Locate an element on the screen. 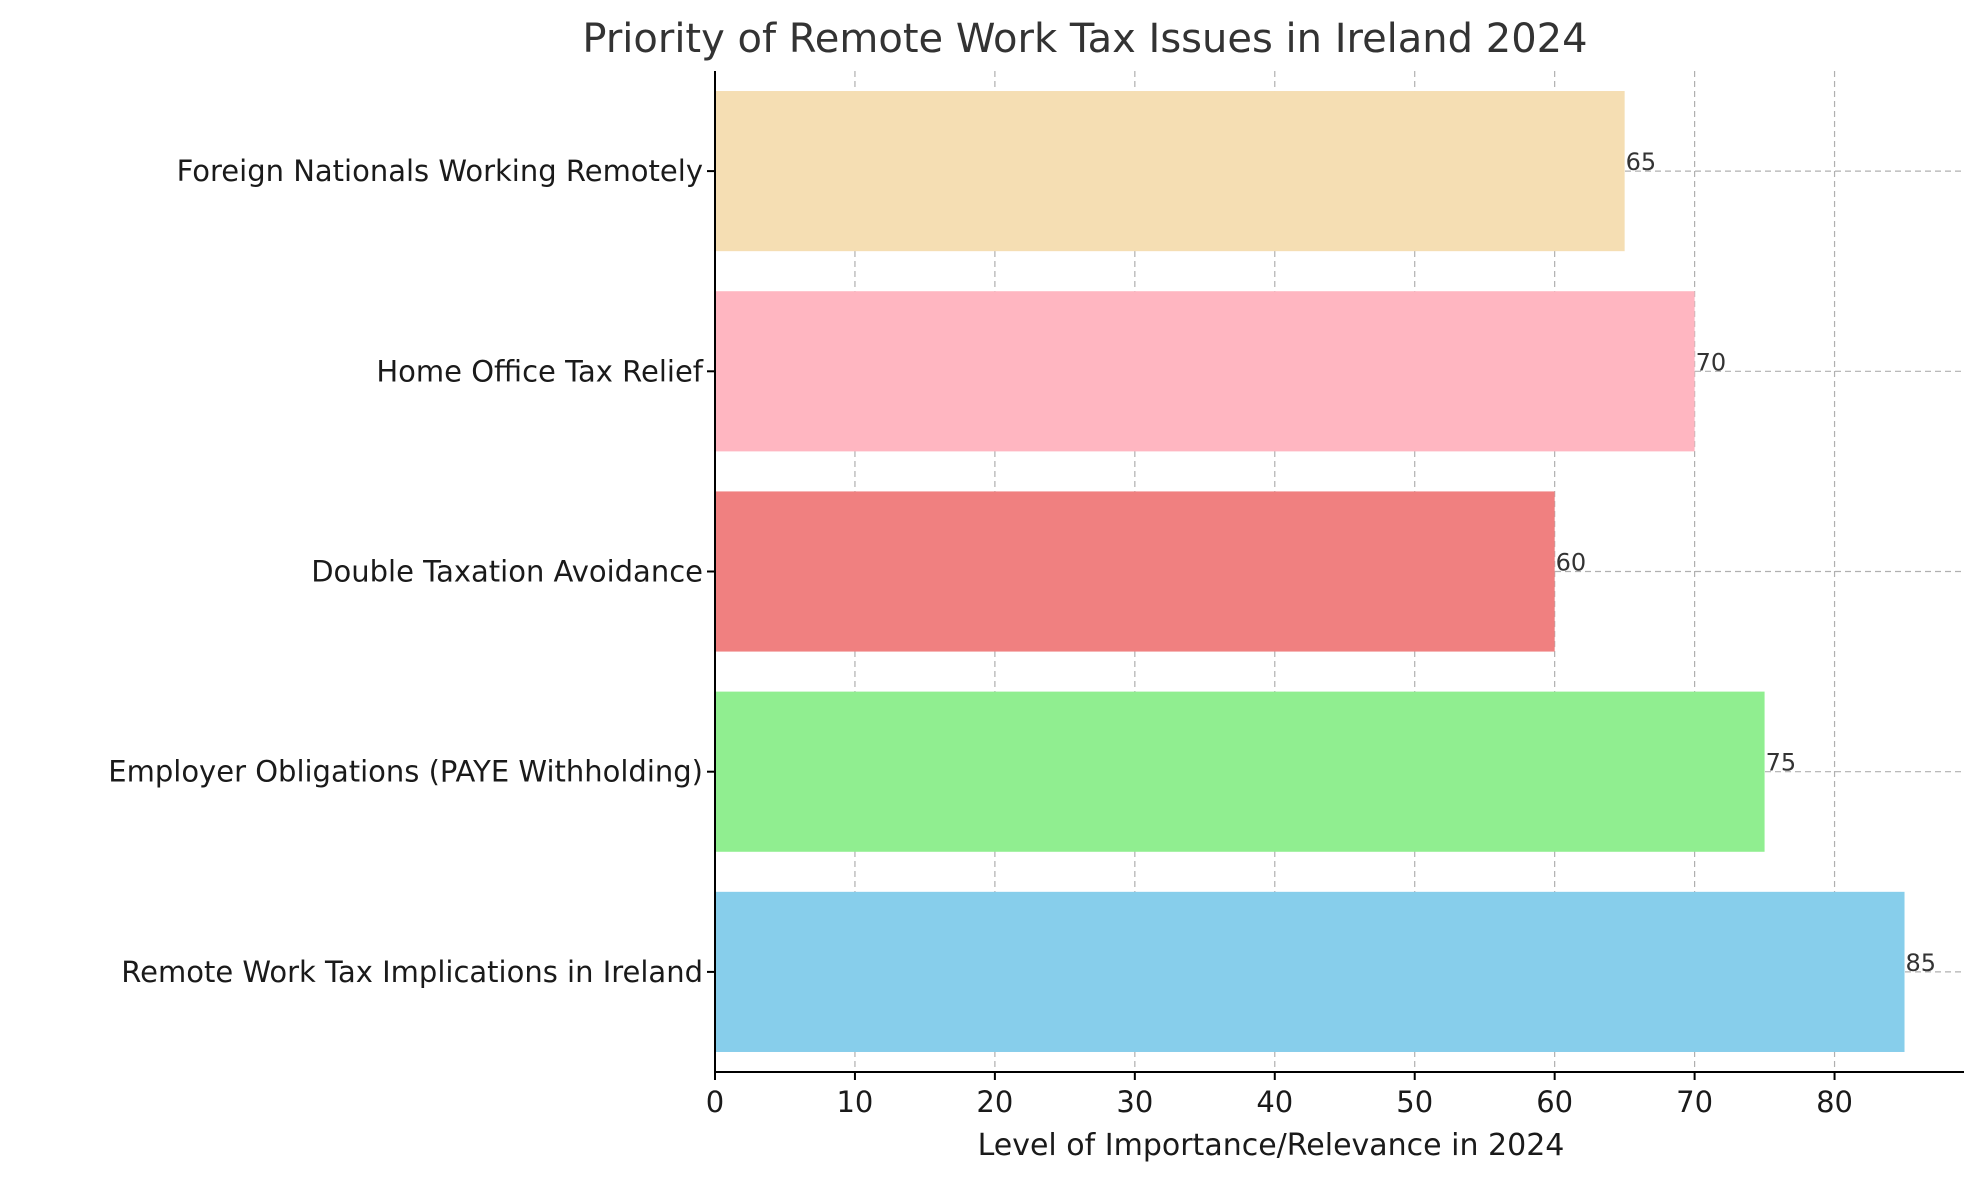  x-tick-label: 80 is located at coordinates (1834, 1102).